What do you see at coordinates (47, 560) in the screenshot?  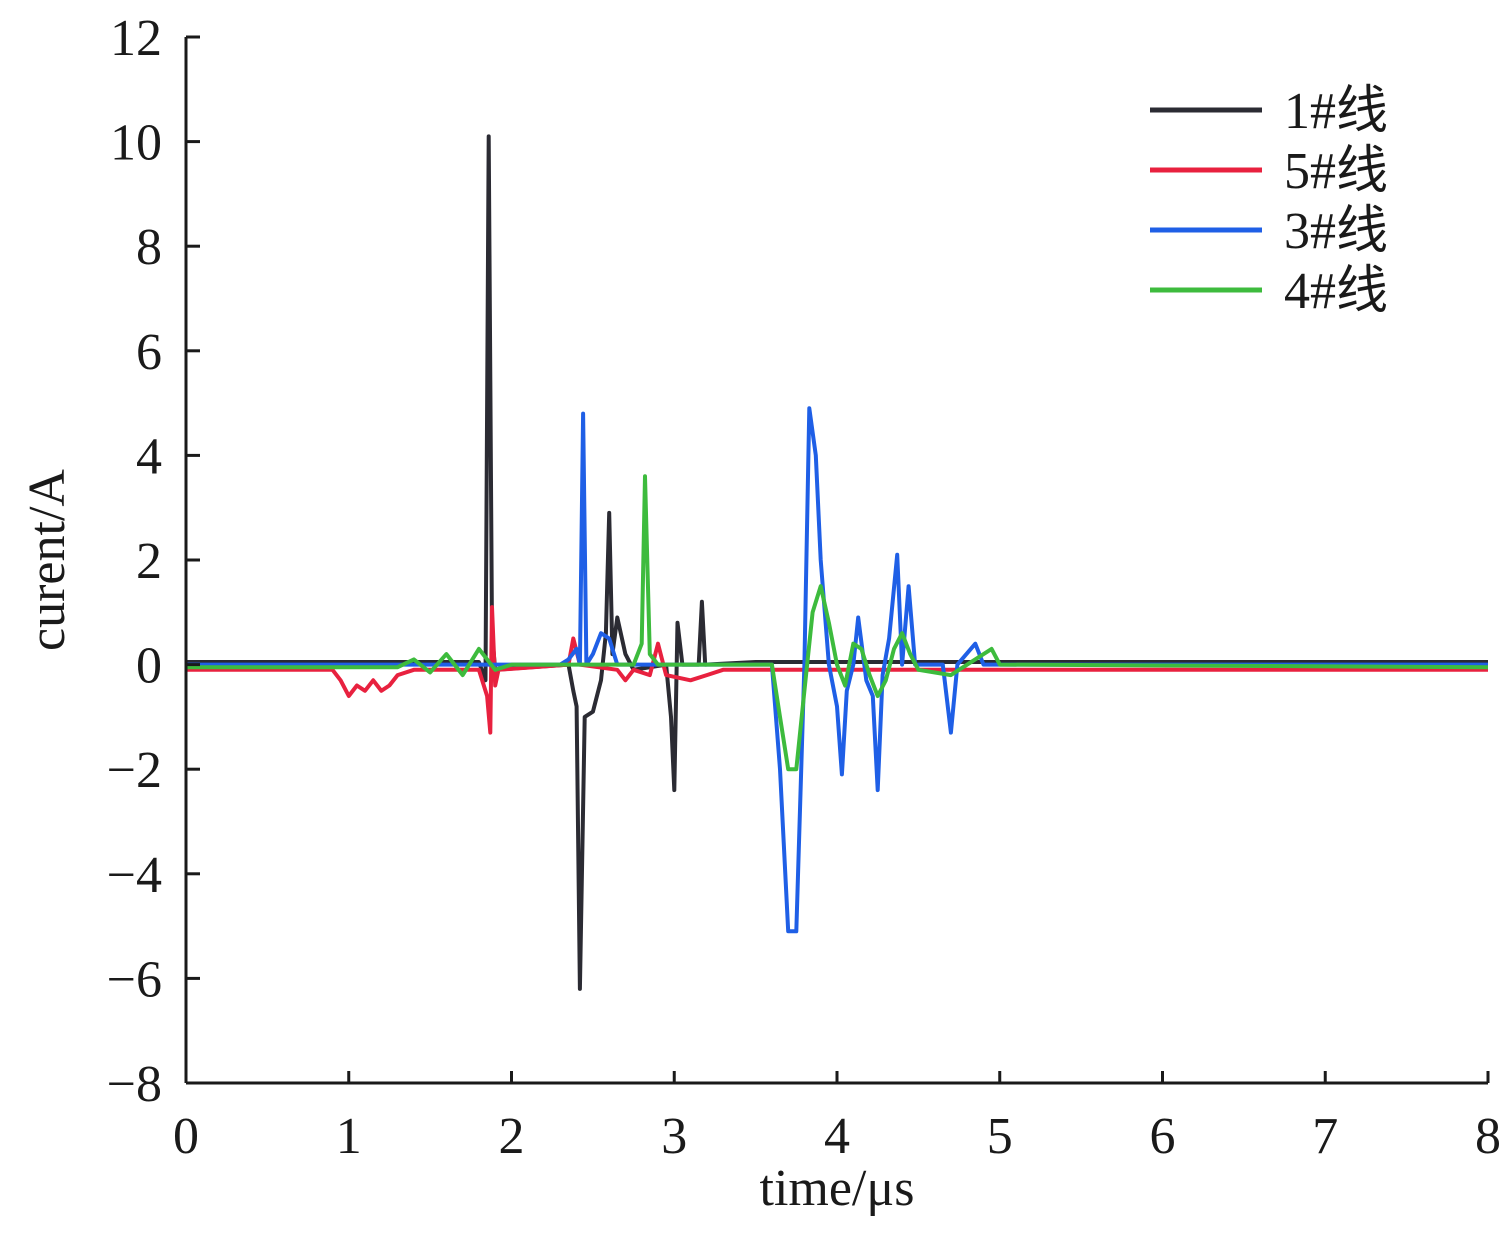 I see `y-axis-title: curent/A` at bounding box center [47, 560].